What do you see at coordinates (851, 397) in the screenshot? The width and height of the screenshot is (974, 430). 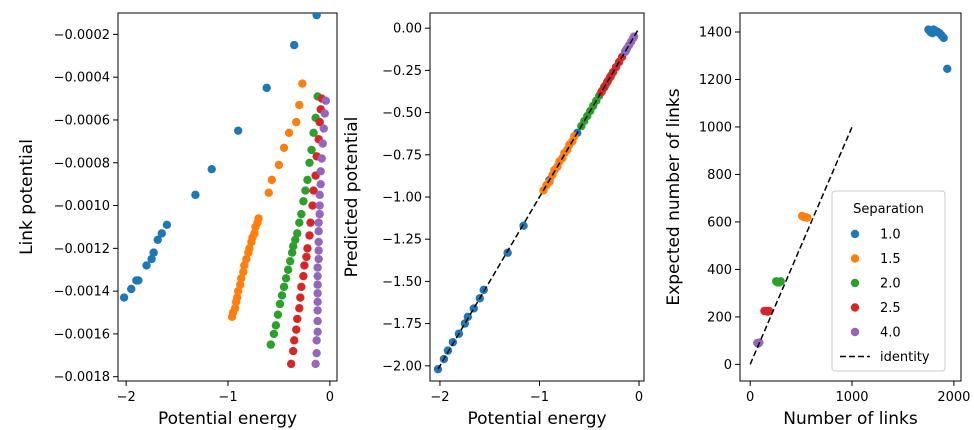 I see `x-tick-label: 1000` at bounding box center [851, 397].